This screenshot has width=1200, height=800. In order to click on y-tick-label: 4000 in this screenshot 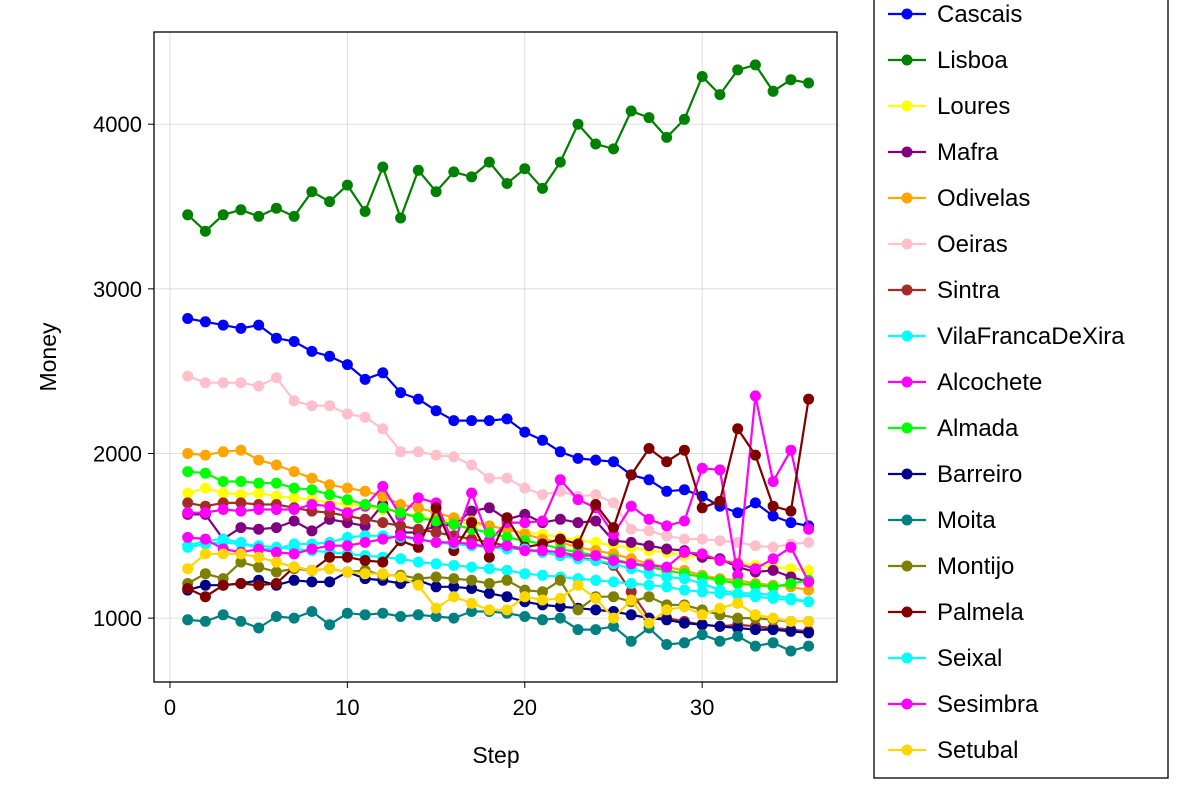, I will do `click(117, 124)`.